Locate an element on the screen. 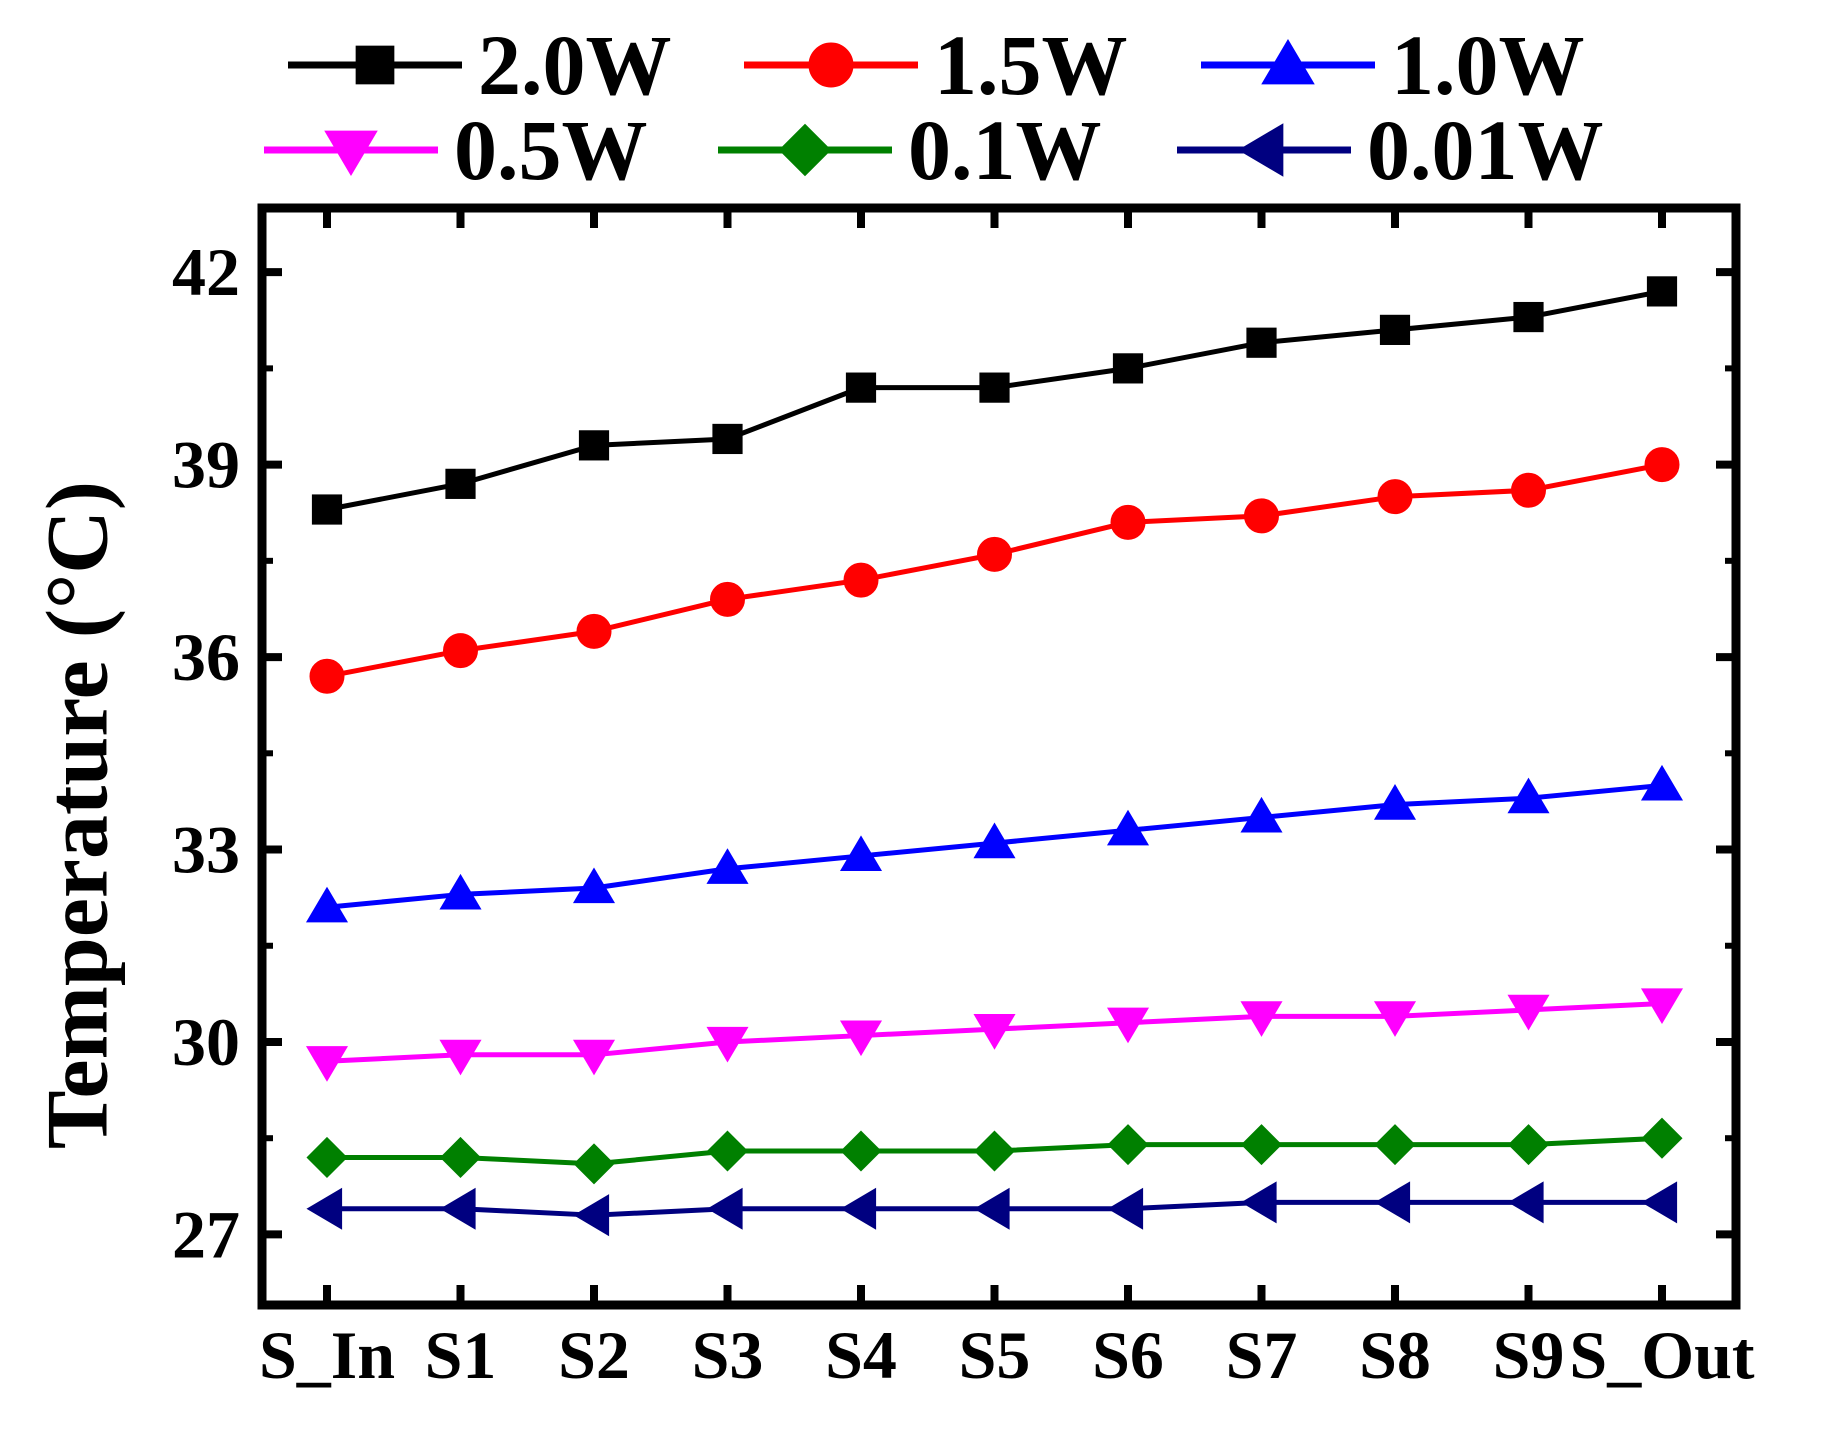 Image resolution: width=1839 pixels, height=1436 pixels. y-tick-label: 36 is located at coordinates (206, 657).